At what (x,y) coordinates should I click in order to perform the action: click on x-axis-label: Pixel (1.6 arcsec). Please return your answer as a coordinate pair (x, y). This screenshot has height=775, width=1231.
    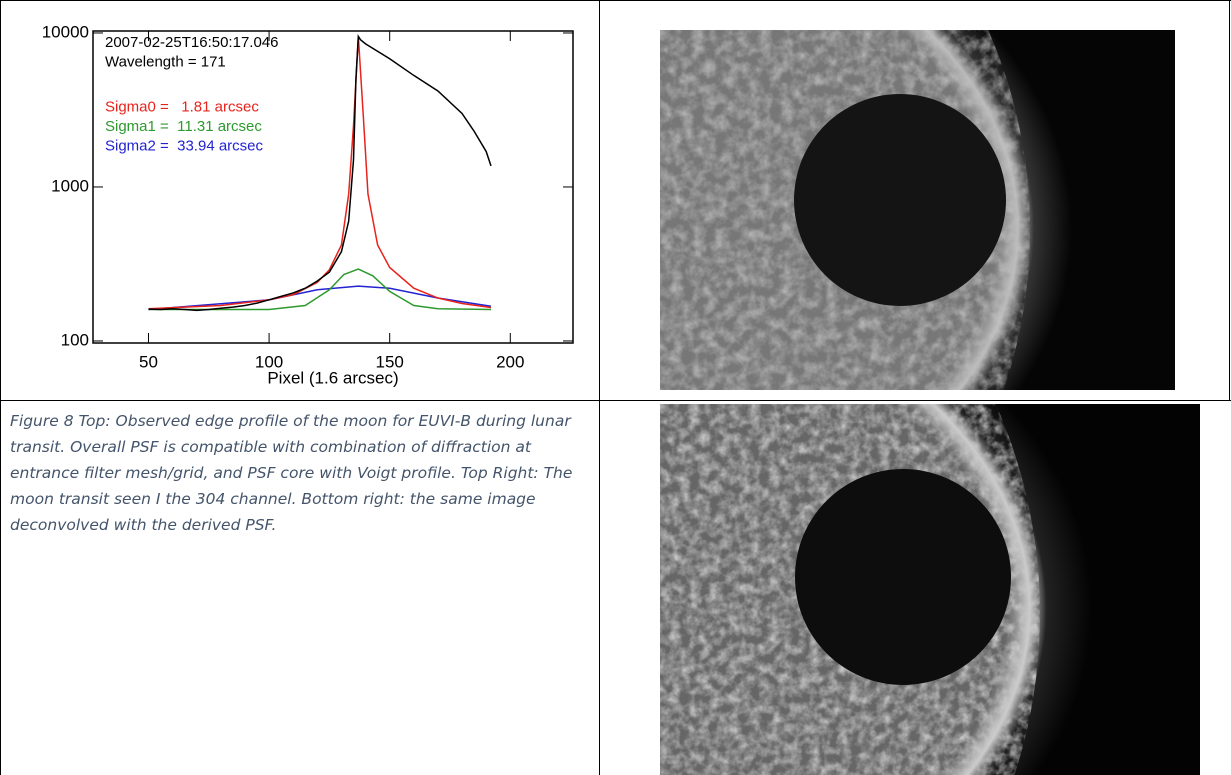
    Looking at the image, I should click on (332, 377).